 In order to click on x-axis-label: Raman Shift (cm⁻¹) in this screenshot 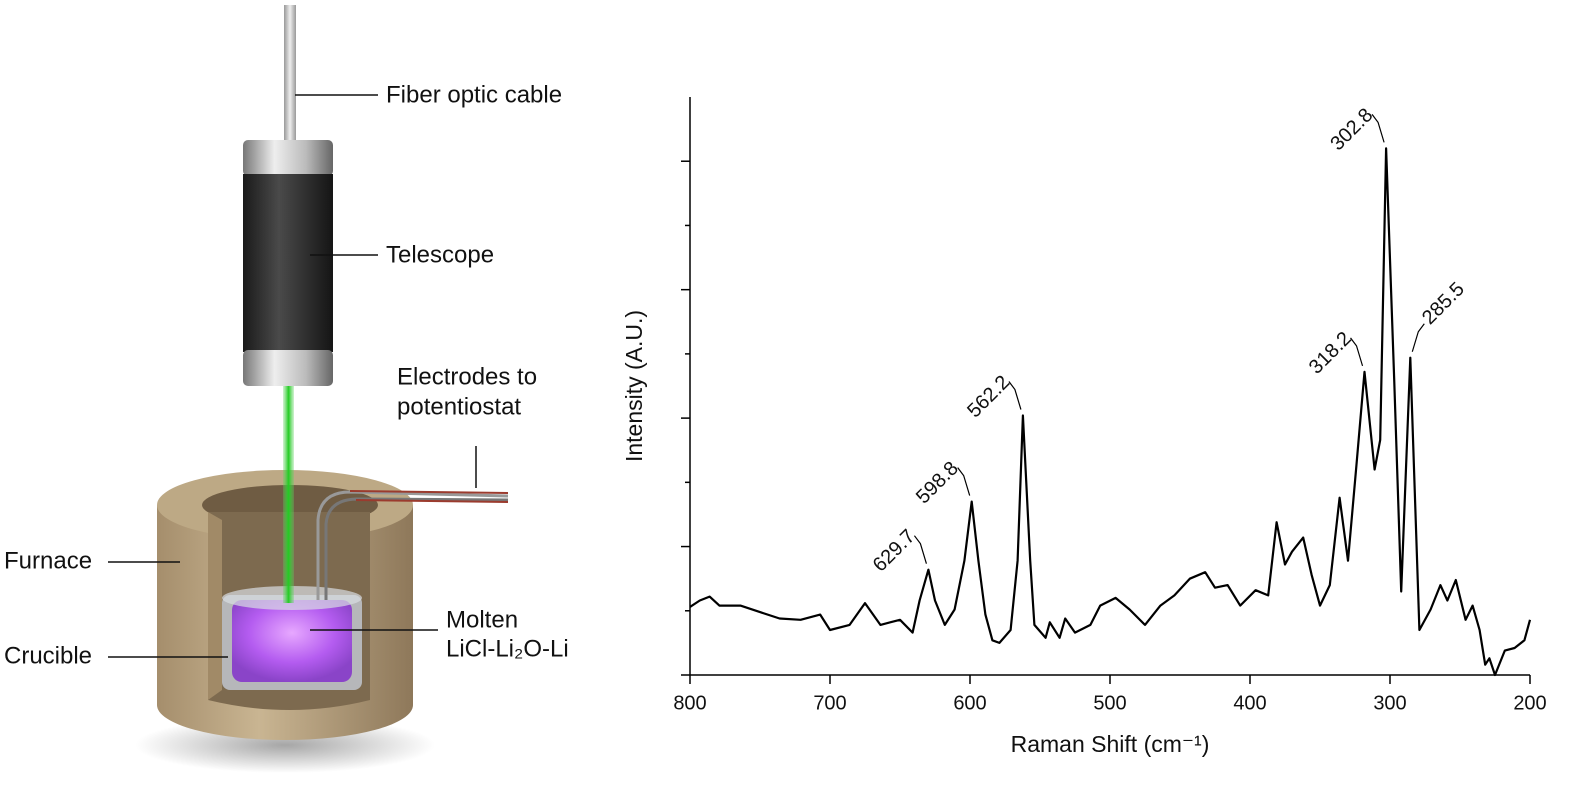, I will do `click(1110, 744)`.